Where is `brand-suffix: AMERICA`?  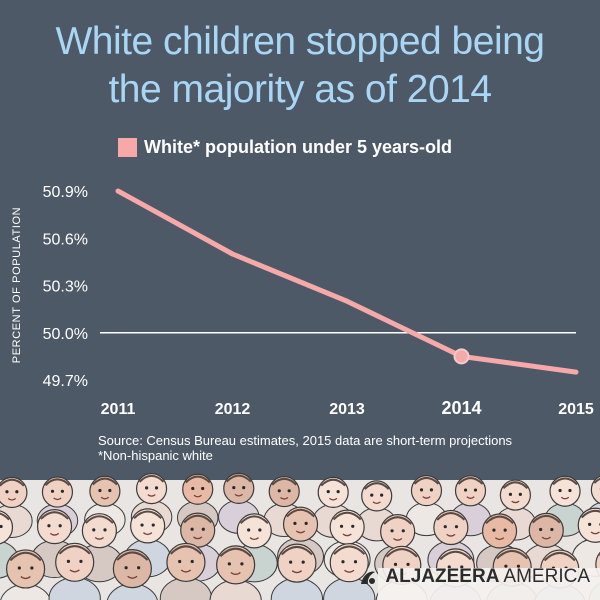 brand-suffix: AMERICA is located at coordinates (546, 576).